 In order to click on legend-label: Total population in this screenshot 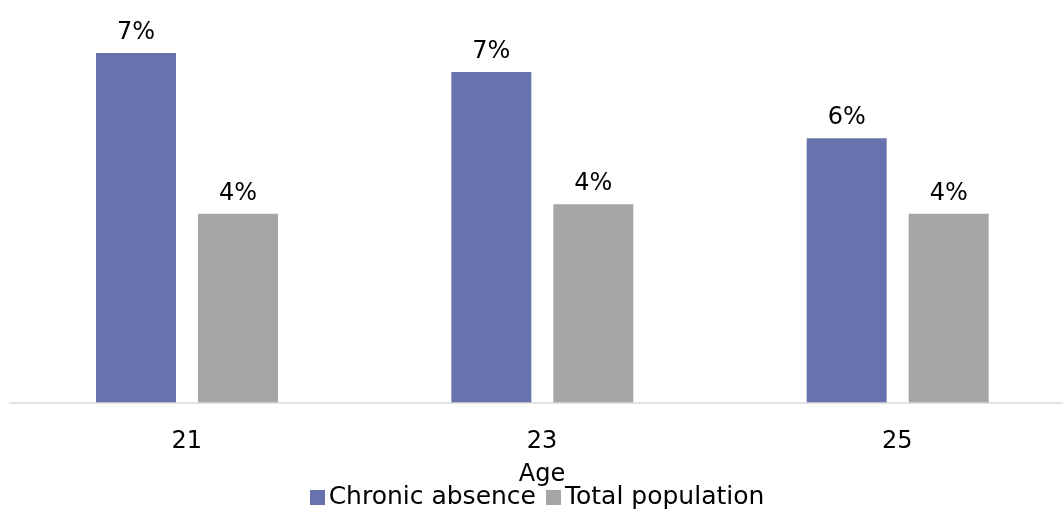, I will do `click(665, 495)`.